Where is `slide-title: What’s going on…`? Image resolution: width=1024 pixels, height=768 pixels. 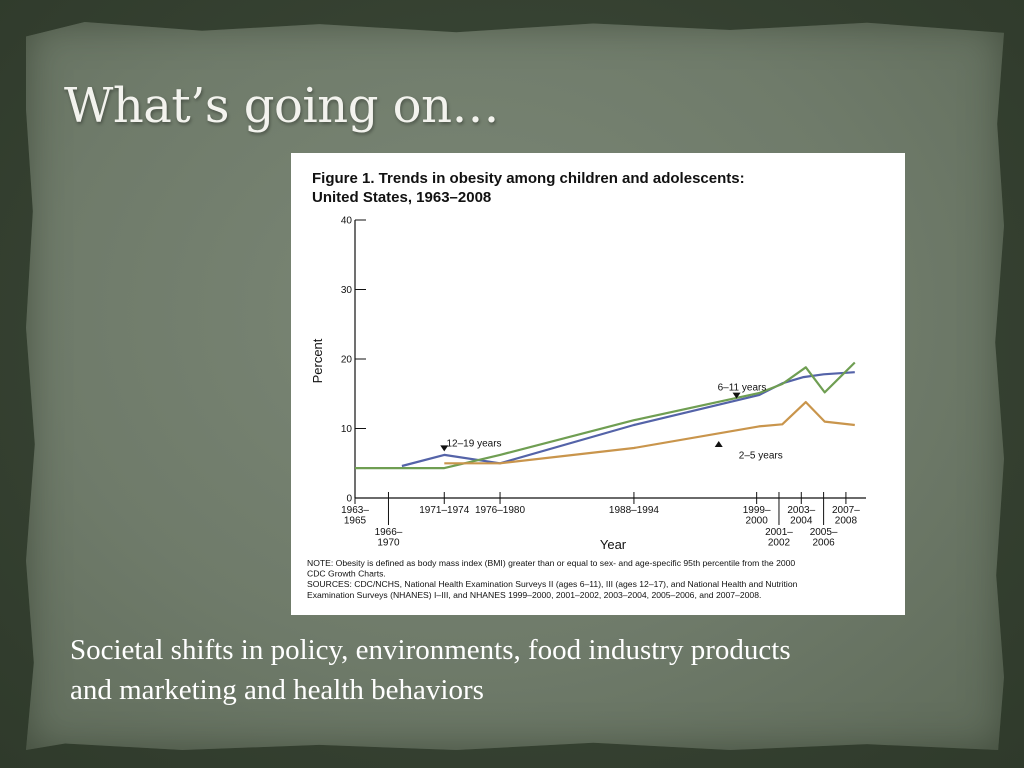
slide-title: What’s going on… is located at coordinates (282, 106).